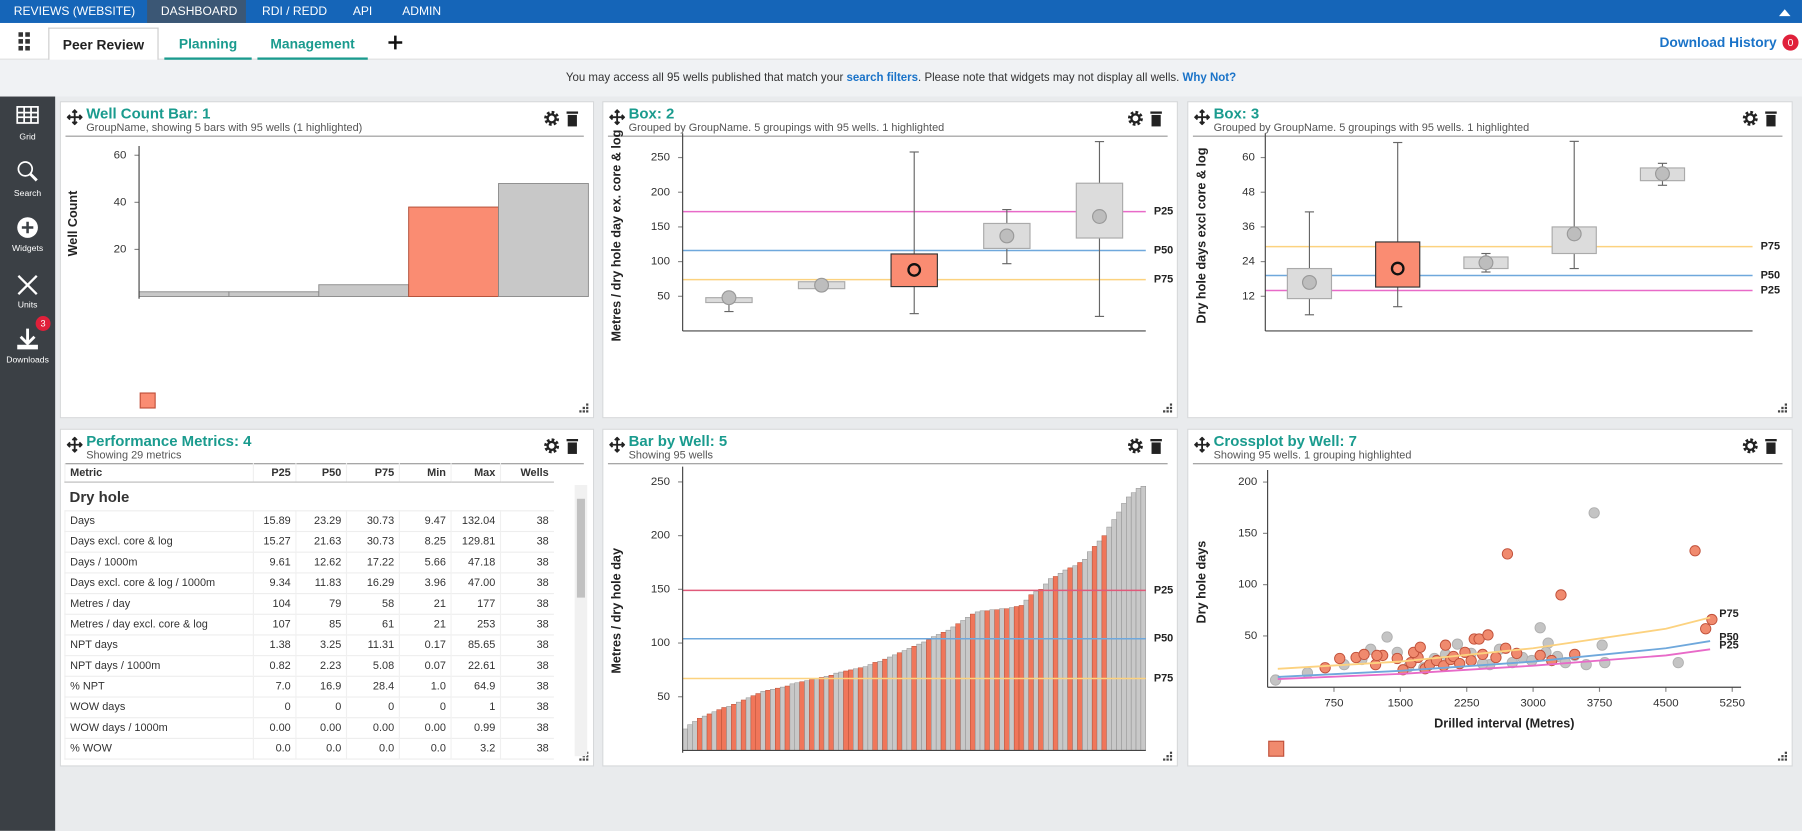 The width and height of the screenshot is (1802, 831). What do you see at coordinates (26, 41) in the screenshot?
I see `apps-icon` at bounding box center [26, 41].